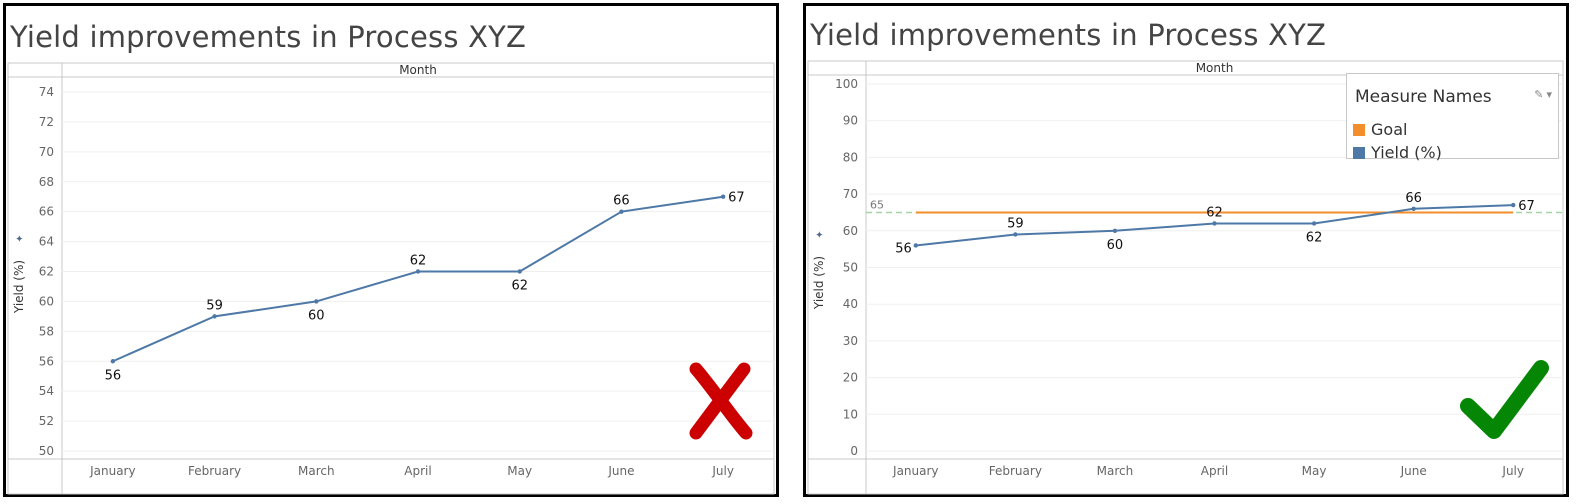  I want to click on yield-line, so click(418, 279).